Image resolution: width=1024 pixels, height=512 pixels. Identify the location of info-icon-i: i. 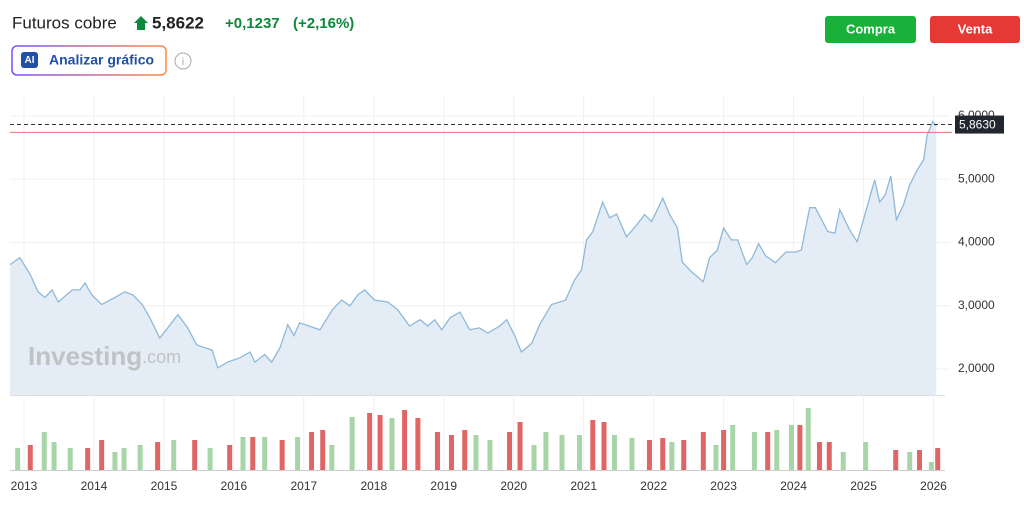
(183, 62).